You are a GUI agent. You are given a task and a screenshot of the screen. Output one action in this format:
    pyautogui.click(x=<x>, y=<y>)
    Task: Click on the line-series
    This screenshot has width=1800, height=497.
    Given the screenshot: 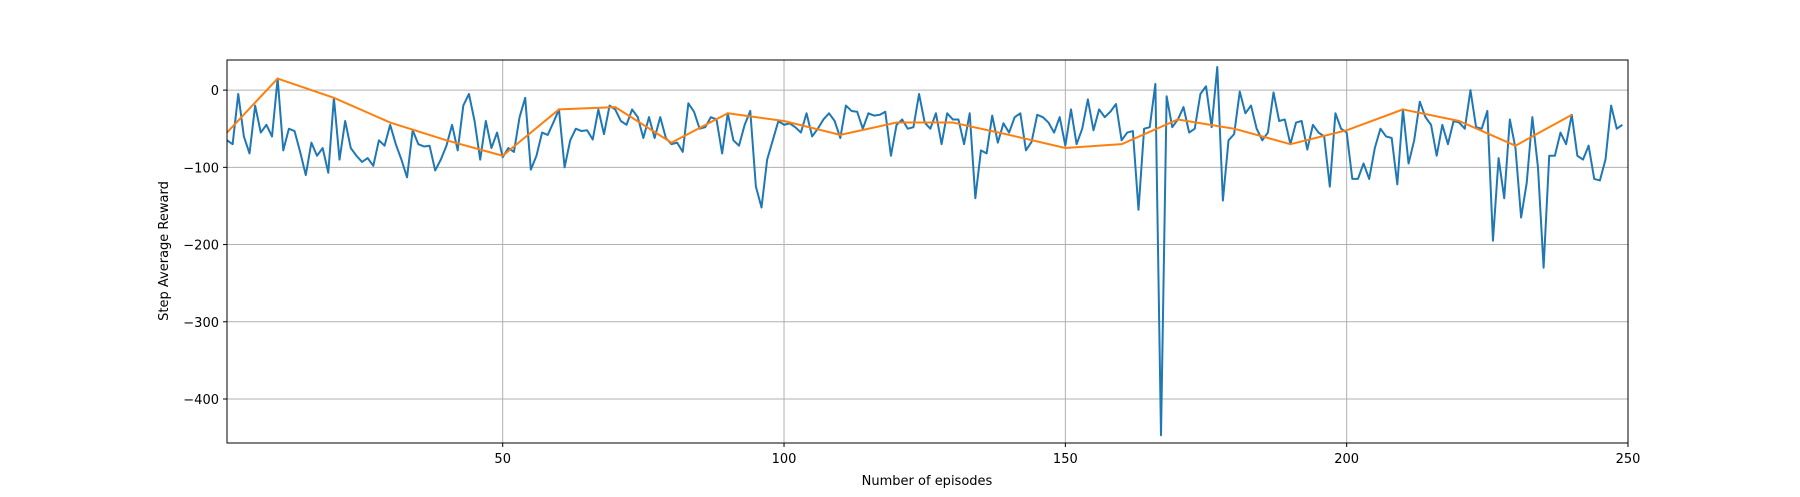 What is the action you would take?
    pyautogui.click(x=899, y=117)
    